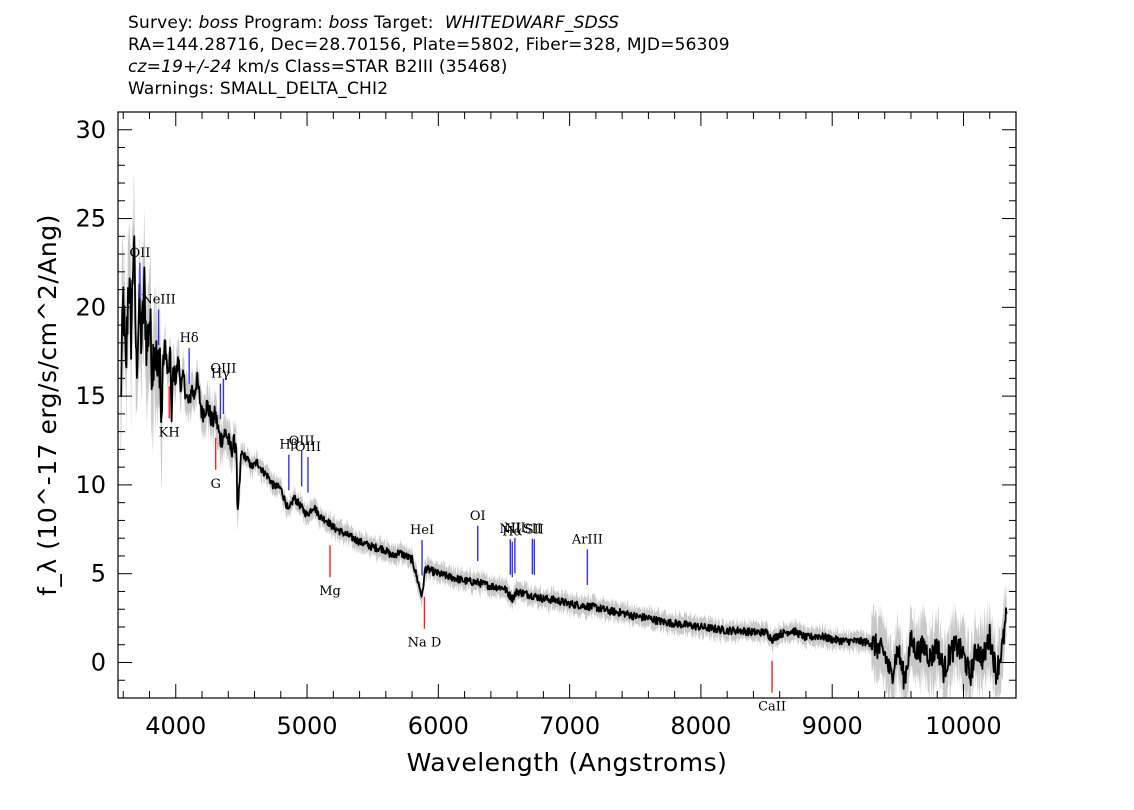 The height and width of the screenshot is (810, 1134). What do you see at coordinates (90, 219) in the screenshot?
I see `y-tick-label: 25` at bounding box center [90, 219].